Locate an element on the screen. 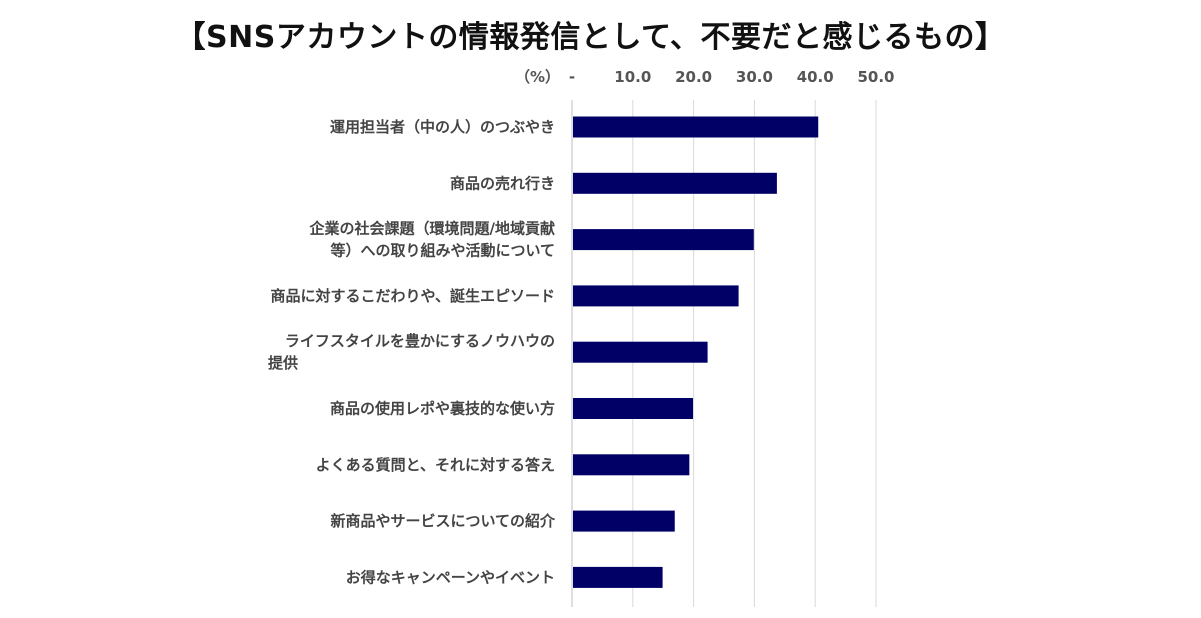  chart-title: 【SNSアカウントの情報発信として、不要だと感じるもの】 is located at coordinates (600, 34).